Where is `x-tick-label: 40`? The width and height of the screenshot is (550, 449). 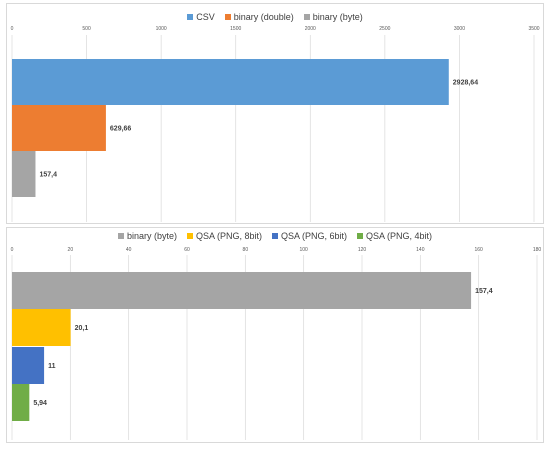
x-tick-label: 40 is located at coordinates (129, 250).